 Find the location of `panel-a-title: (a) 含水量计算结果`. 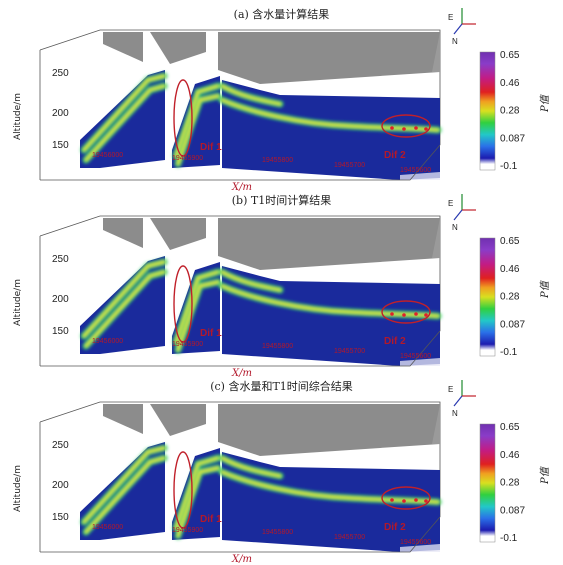

panel-a-title: (a) 含水量计算结果 is located at coordinates (281, 14).